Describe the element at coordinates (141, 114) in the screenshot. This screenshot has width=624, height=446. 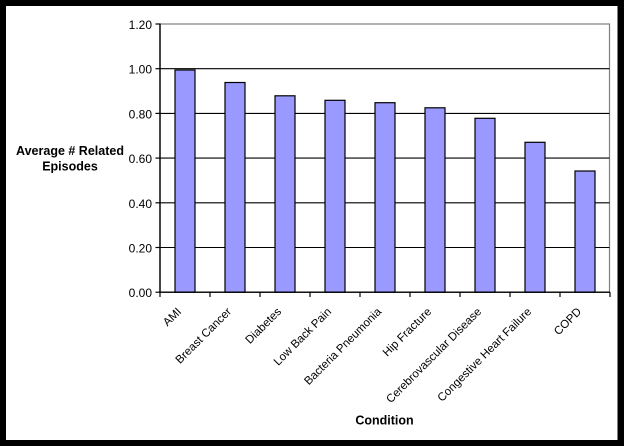
I see `svg-text: 0.80` at that location.